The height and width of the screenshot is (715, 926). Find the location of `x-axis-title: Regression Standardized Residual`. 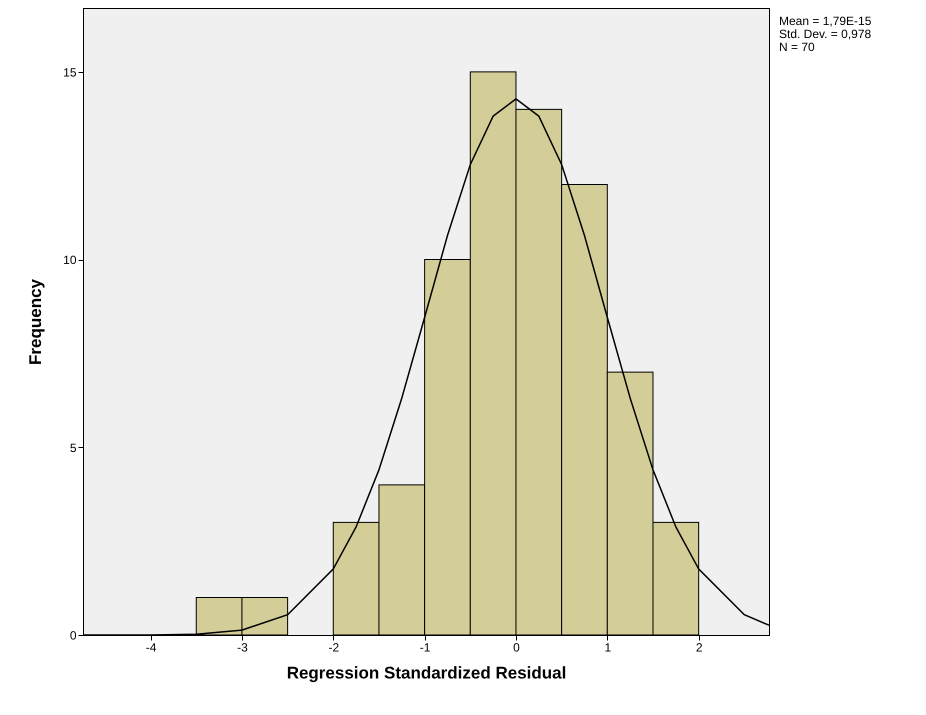

x-axis-title: Regression Standardized Residual is located at coordinates (426, 673).